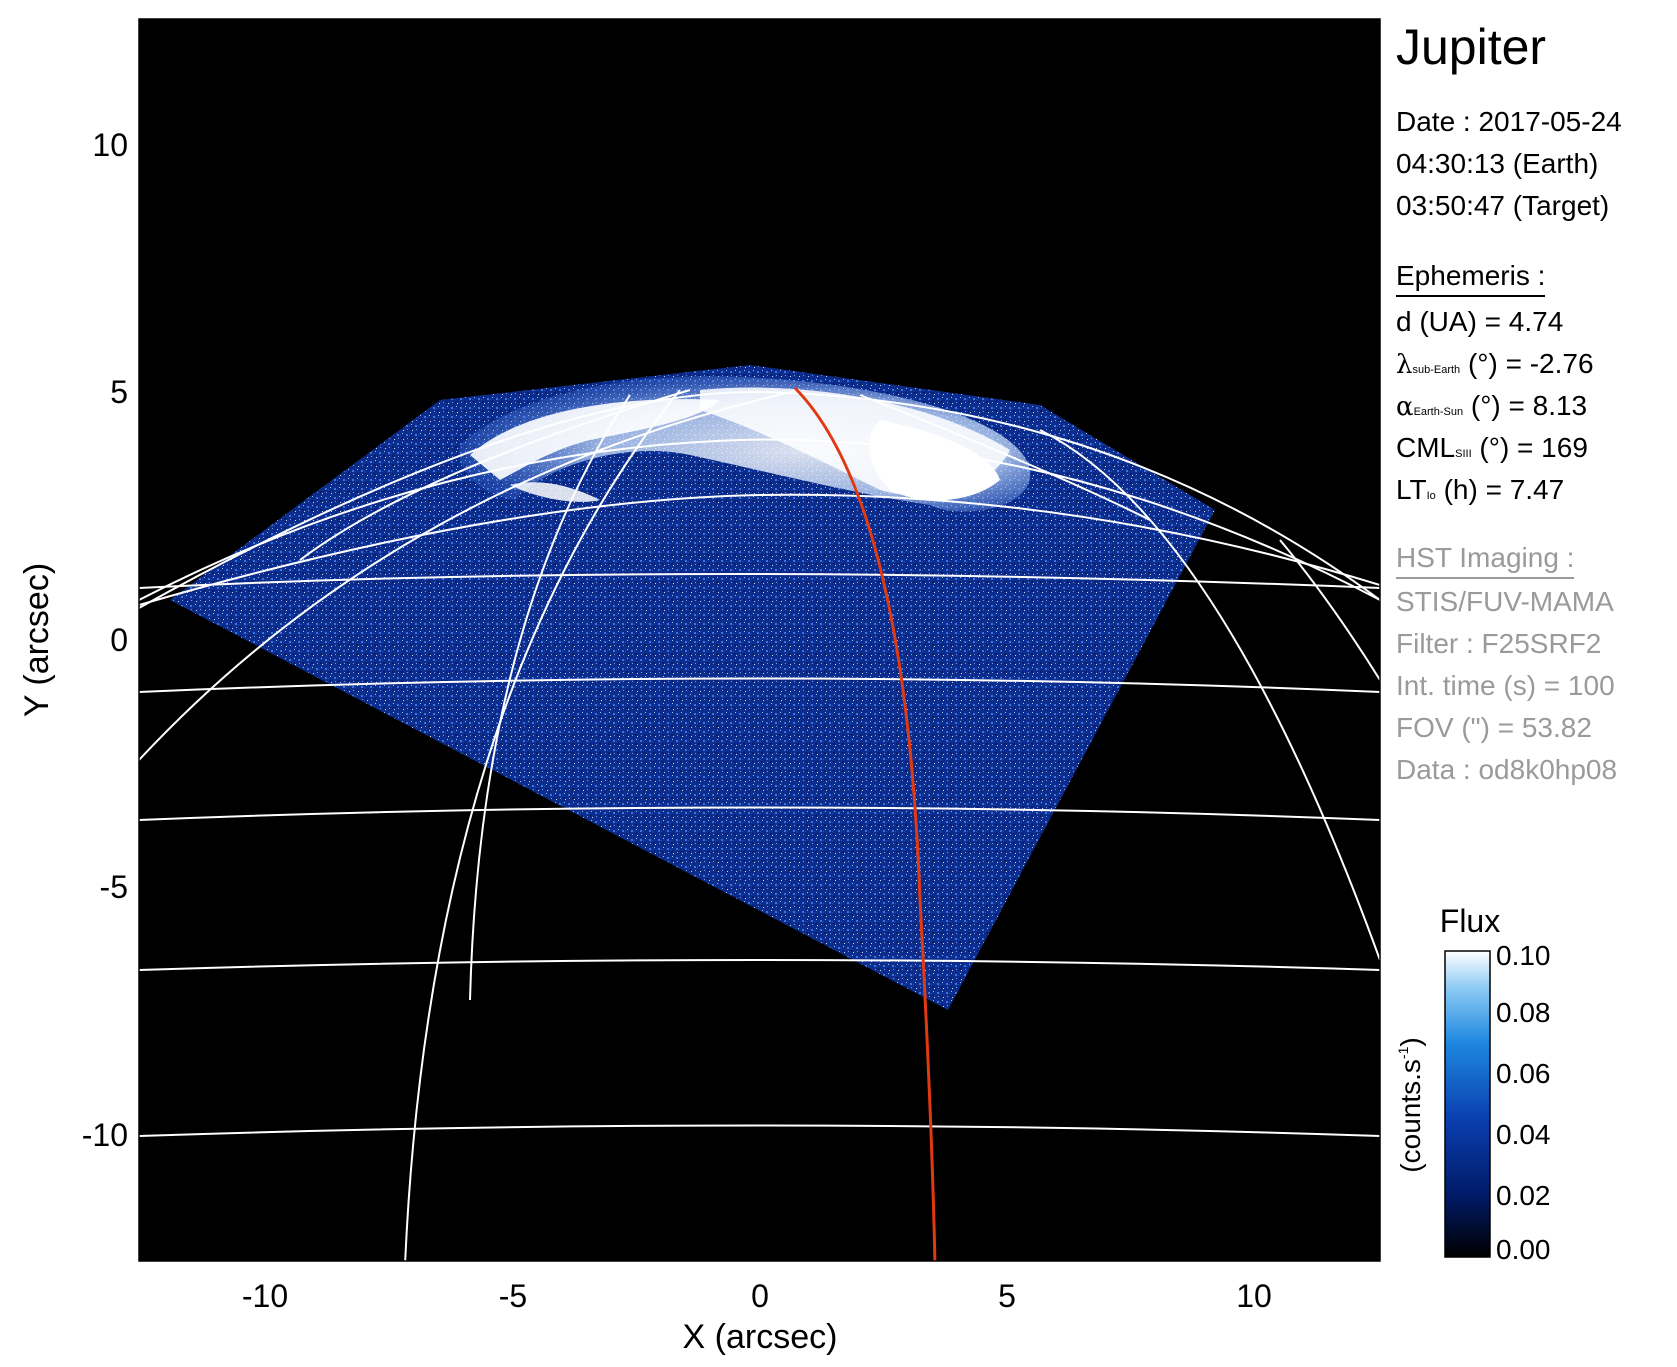  Describe the element at coordinates (105, 640) in the screenshot. I see `y-tick-labels: 10 5 0 -5 -10` at that location.